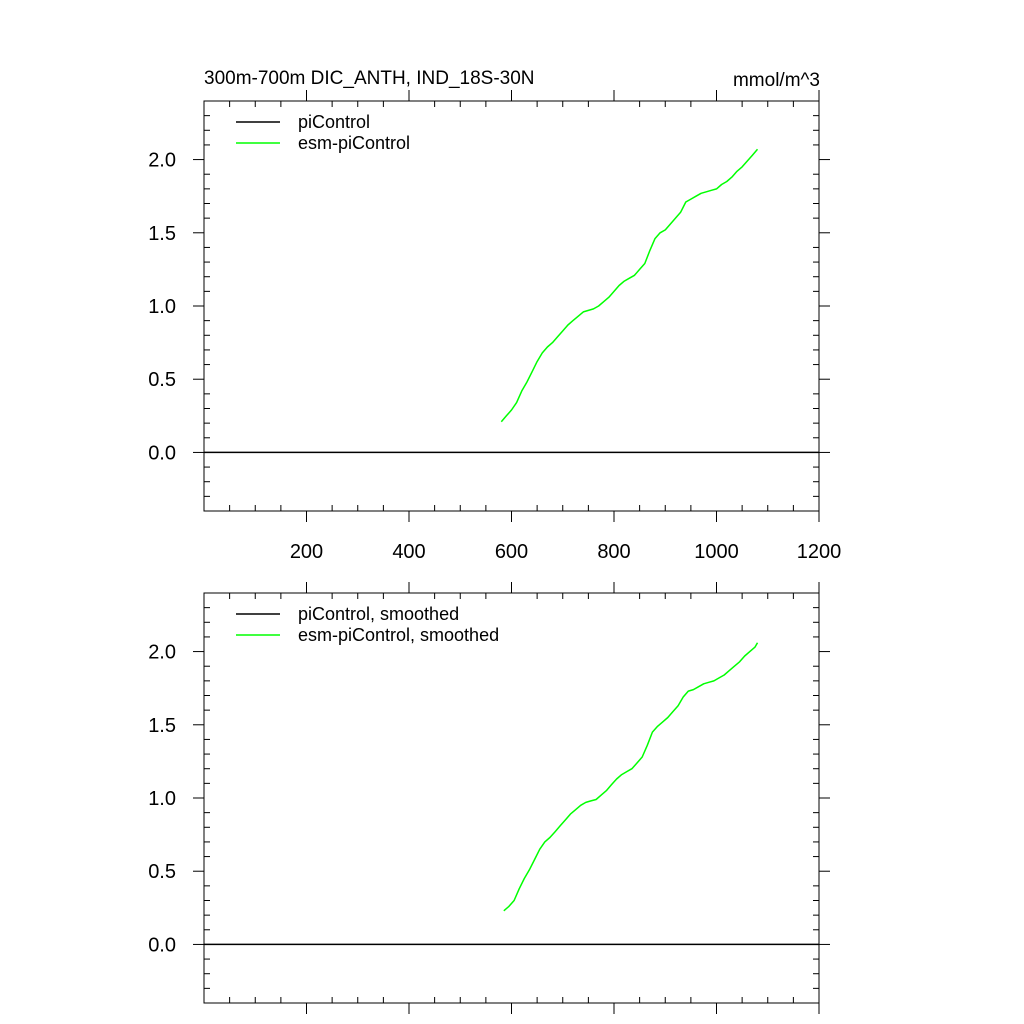 The height and width of the screenshot is (1024, 1024). What do you see at coordinates (776, 80) in the screenshot?
I see `units-label: mmol/m^3` at bounding box center [776, 80].